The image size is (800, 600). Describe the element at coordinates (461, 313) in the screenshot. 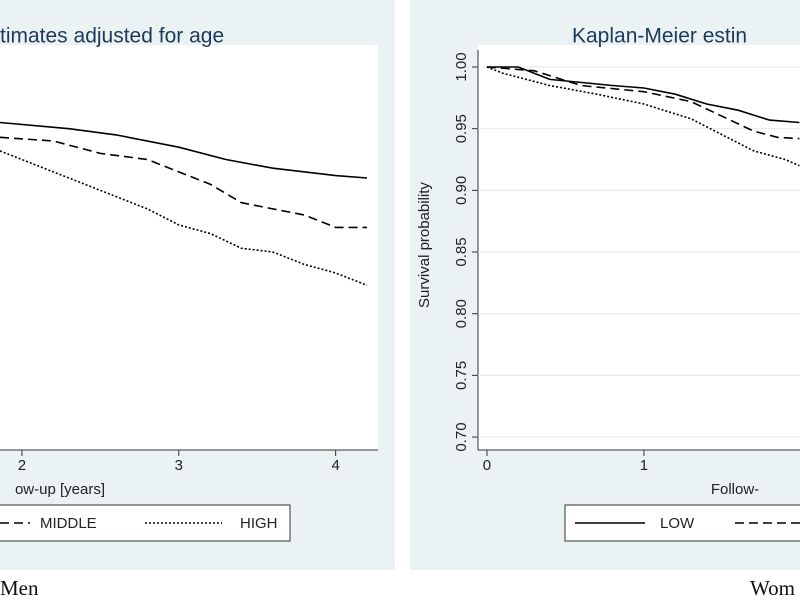

I see `y-tick-label: 0.80` at that location.